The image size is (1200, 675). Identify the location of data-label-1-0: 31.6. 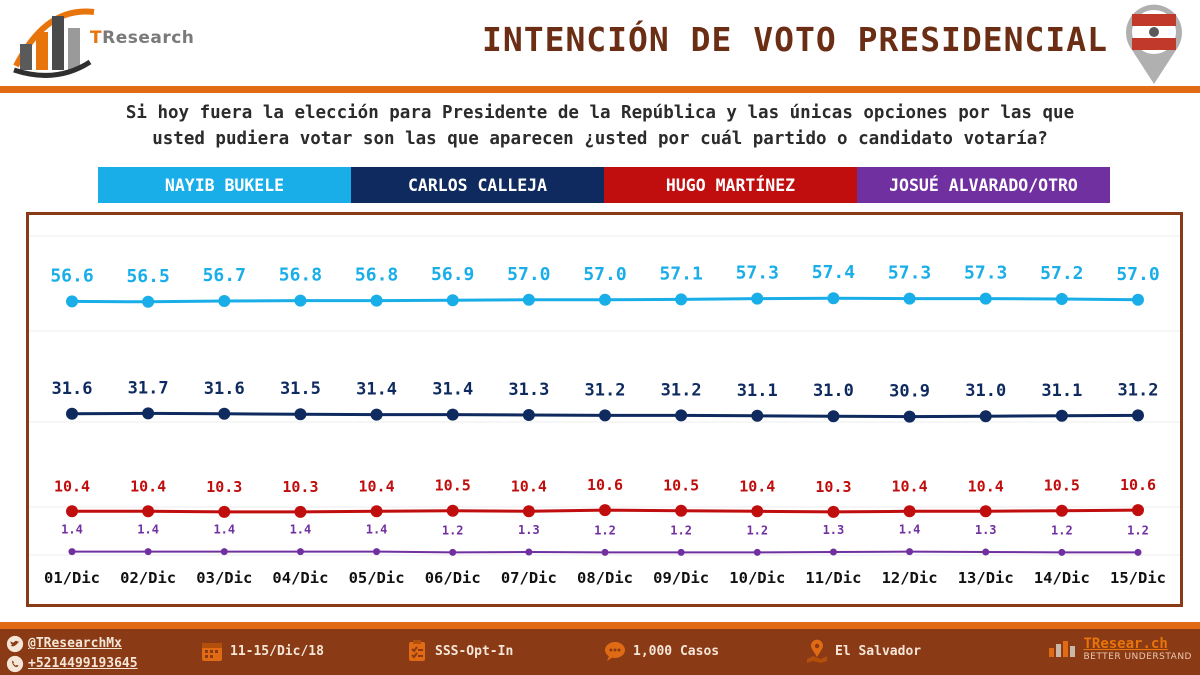
(72, 389).